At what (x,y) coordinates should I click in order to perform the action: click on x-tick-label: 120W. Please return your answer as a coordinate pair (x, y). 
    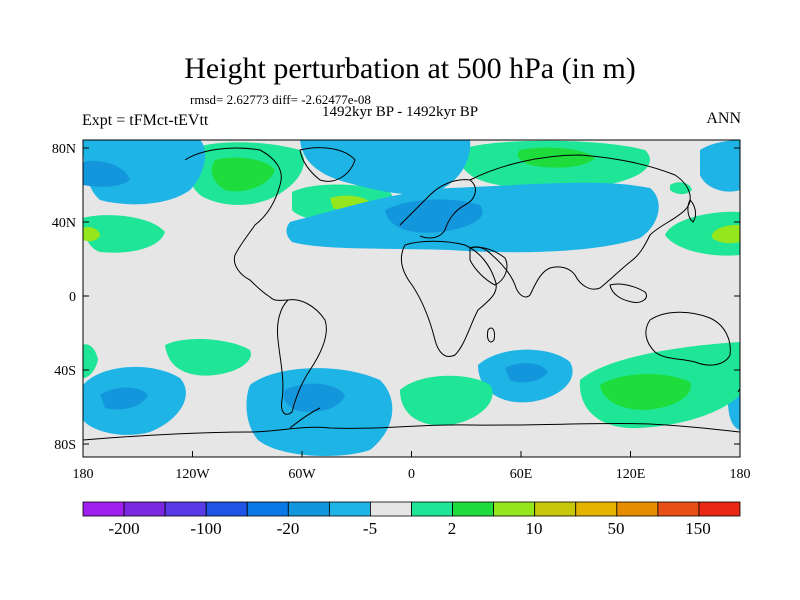
    Looking at the image, I should click on (192, 474).